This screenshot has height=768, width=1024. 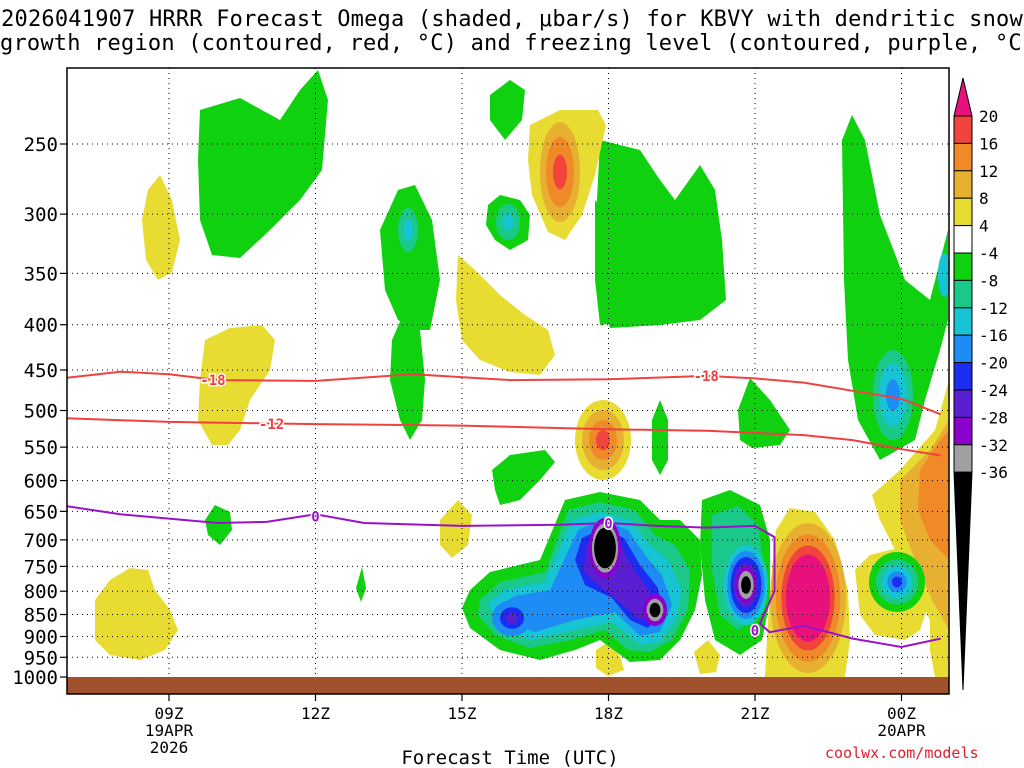 What do you see at coordinates (41, 512) in the screenshot?
I see `y-tick-label-650: 650` at bounding box center [41, 512].